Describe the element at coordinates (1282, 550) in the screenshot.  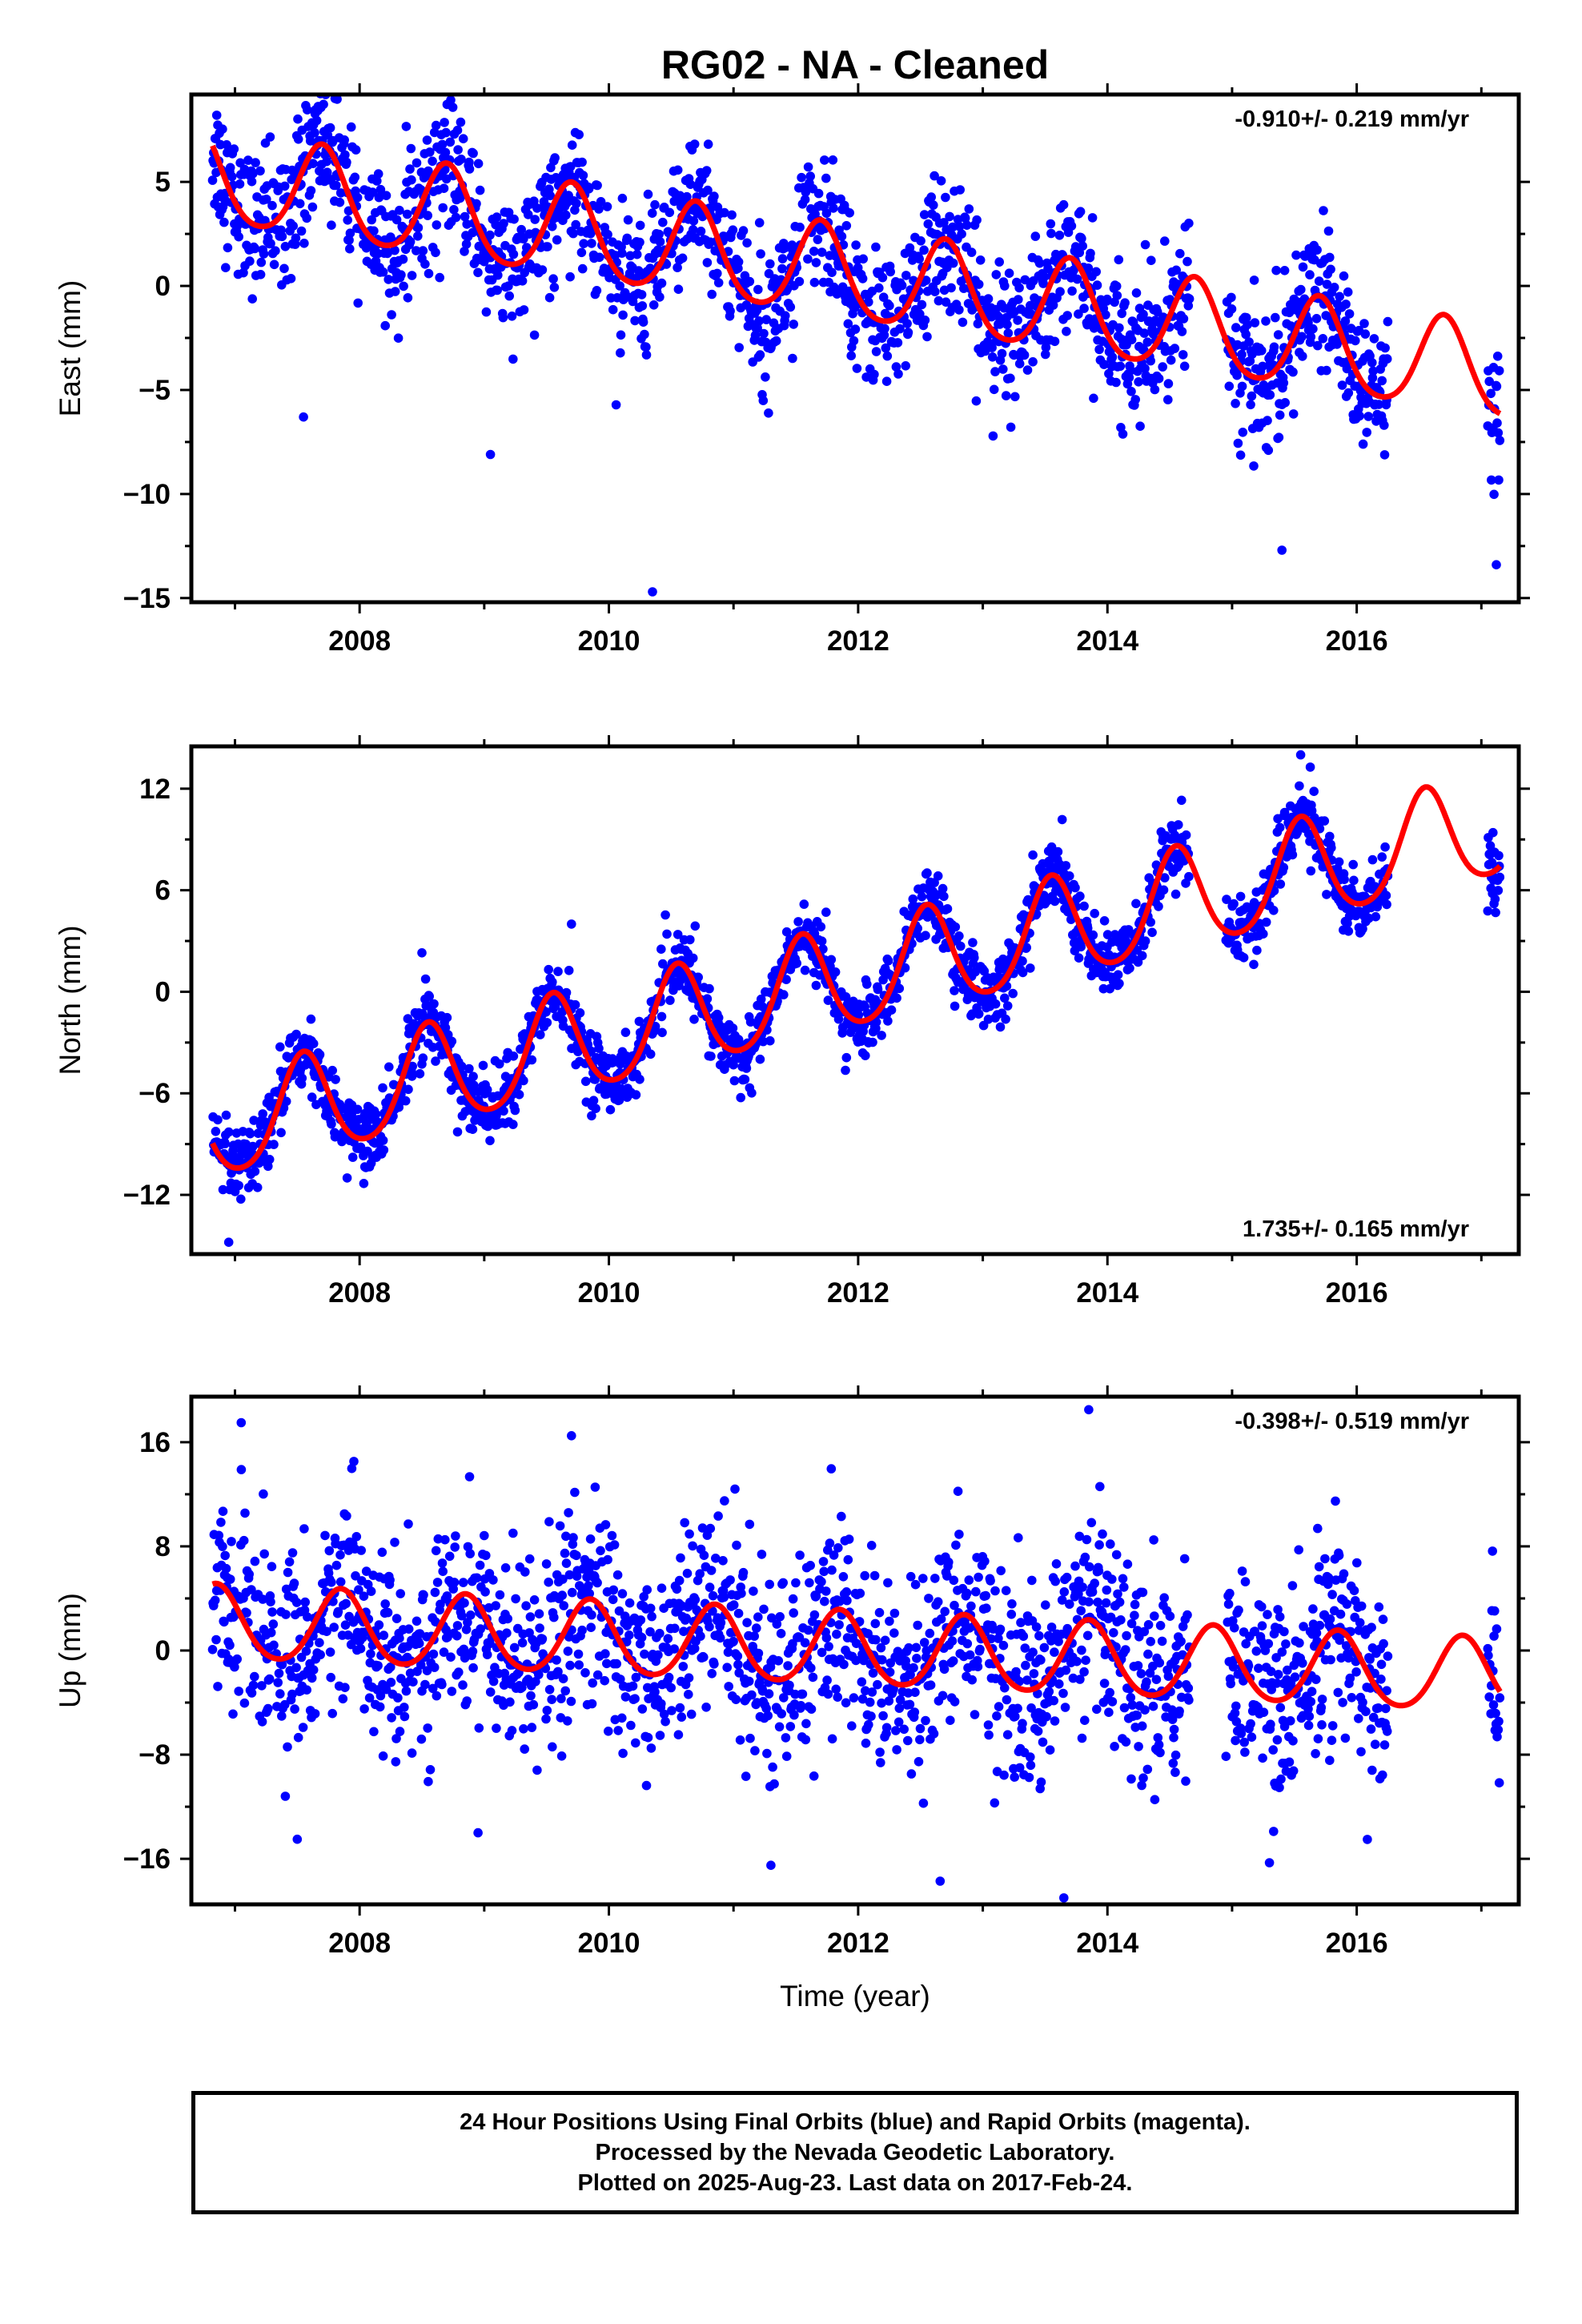
I see `east-outlier-point` at that location.